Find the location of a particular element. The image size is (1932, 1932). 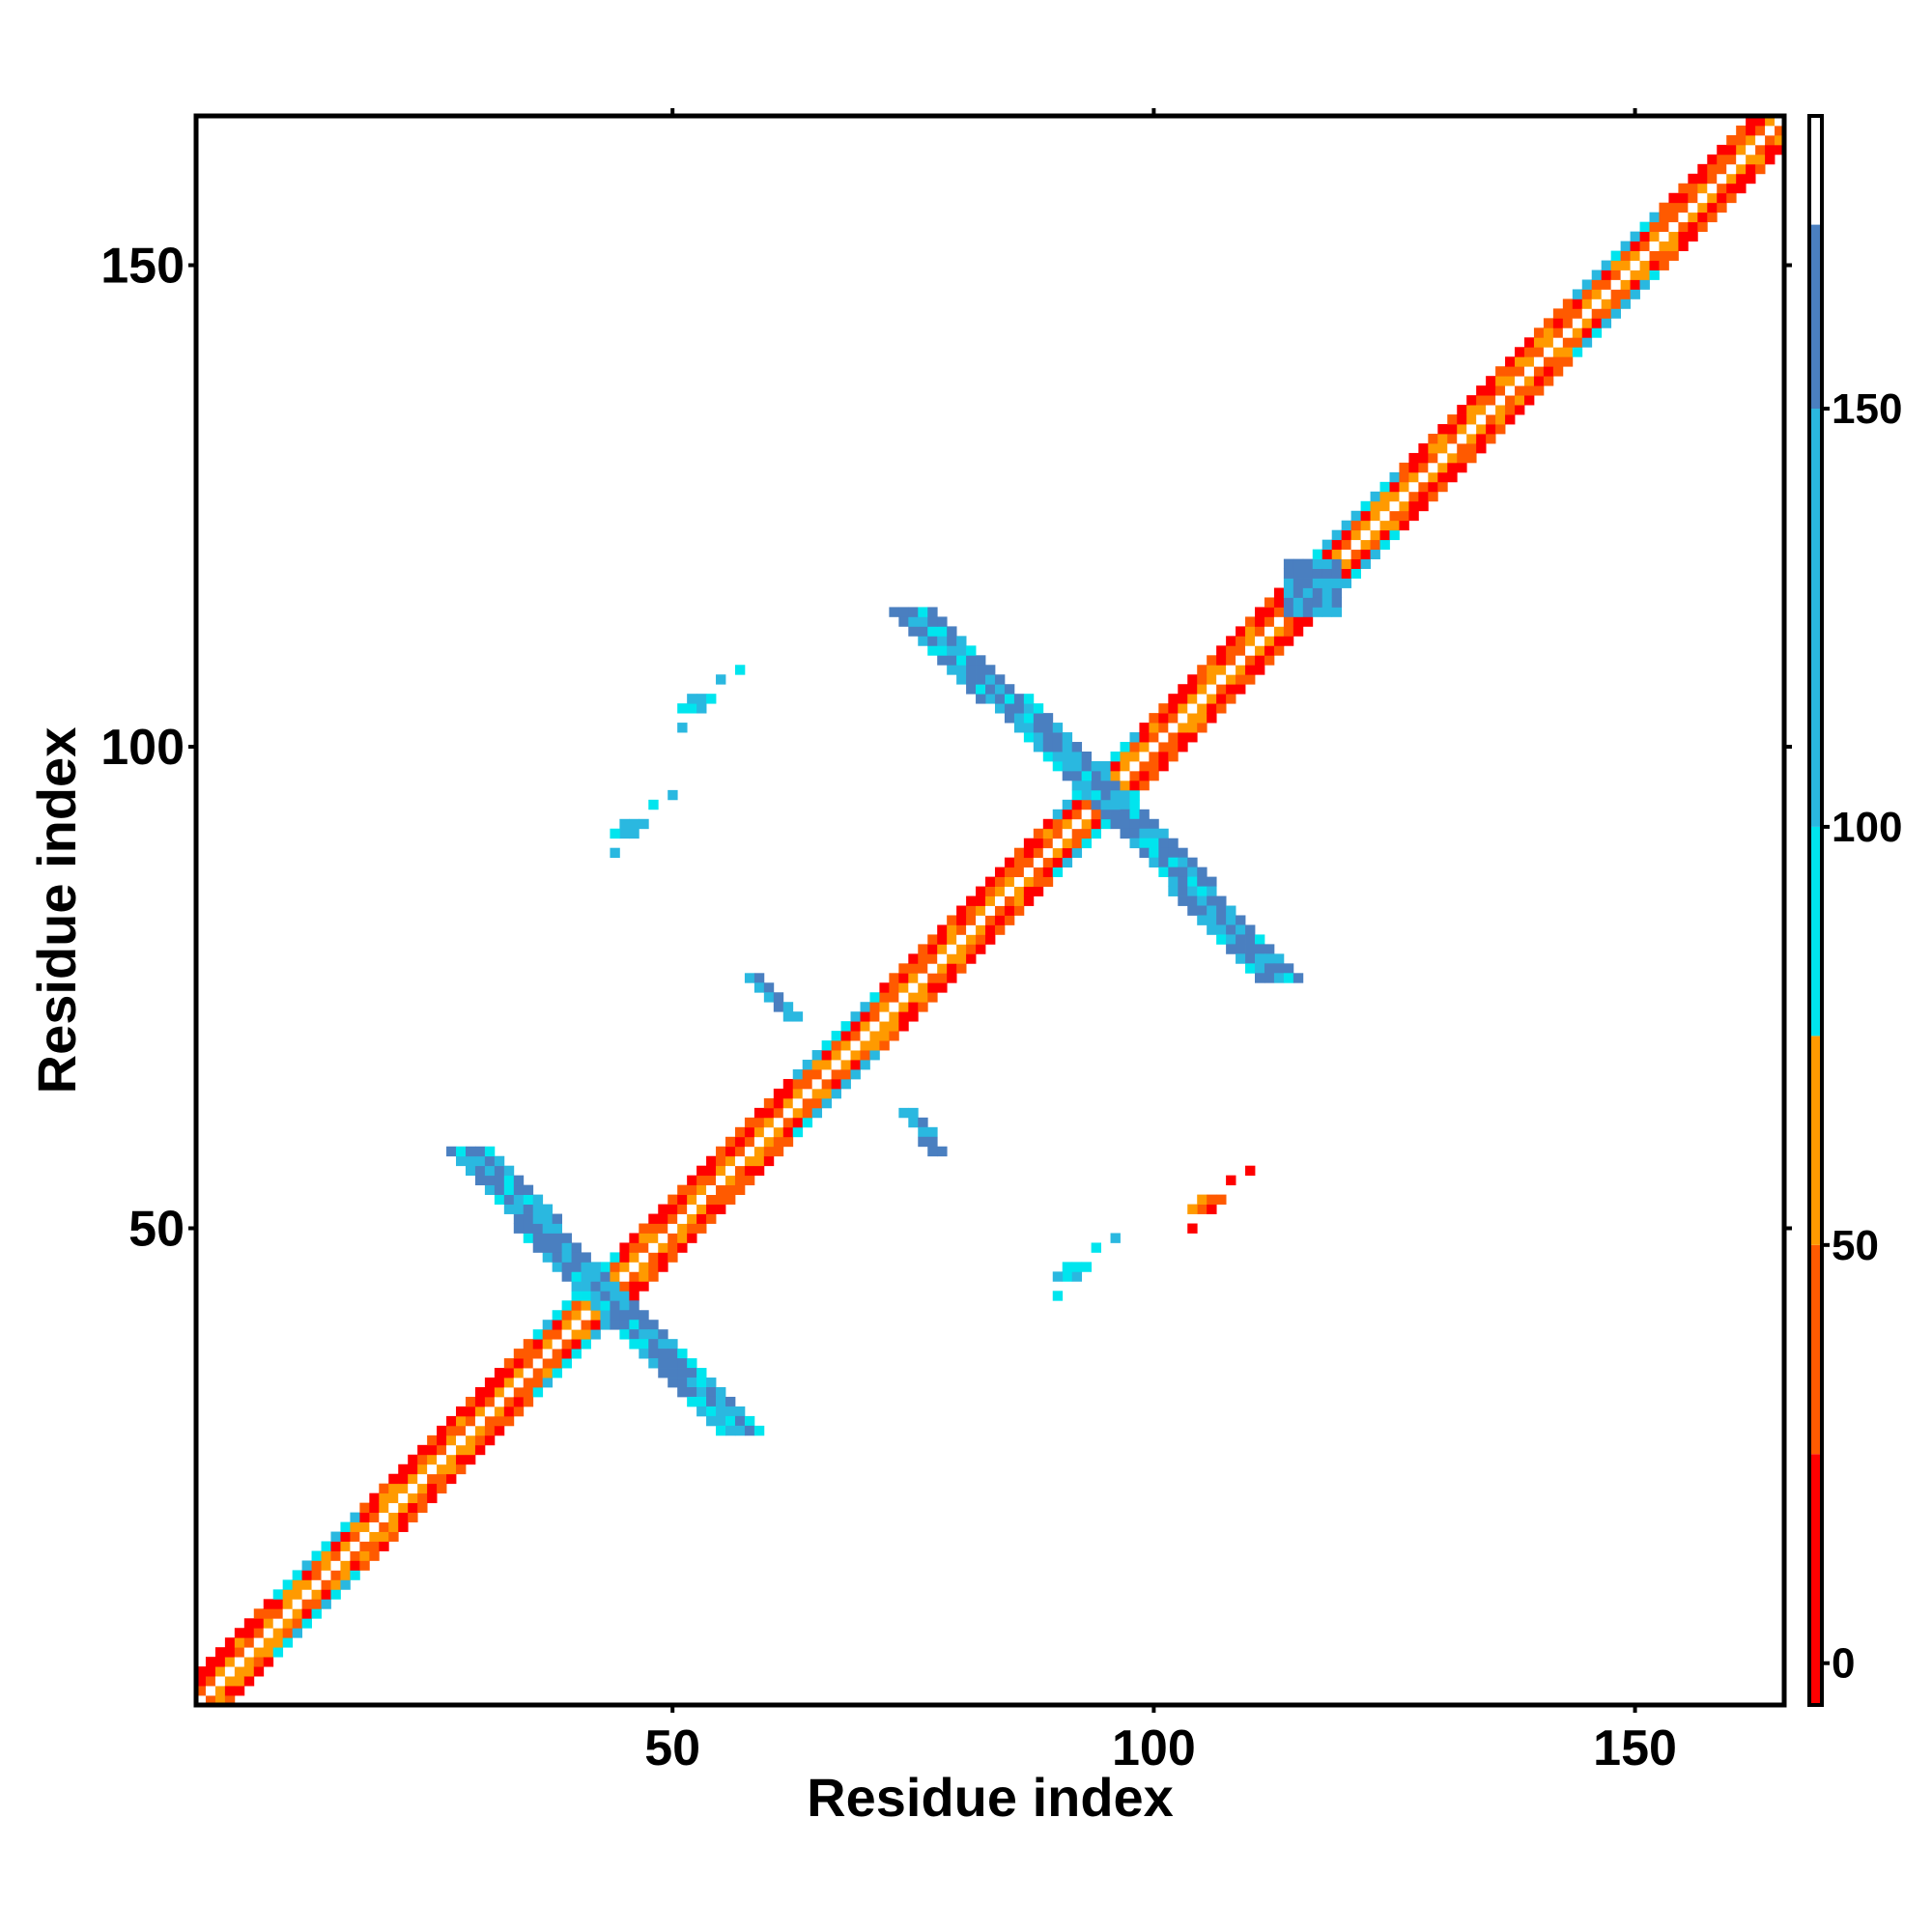

y-tick-label: 50 is located at coordinates (156, 1230).